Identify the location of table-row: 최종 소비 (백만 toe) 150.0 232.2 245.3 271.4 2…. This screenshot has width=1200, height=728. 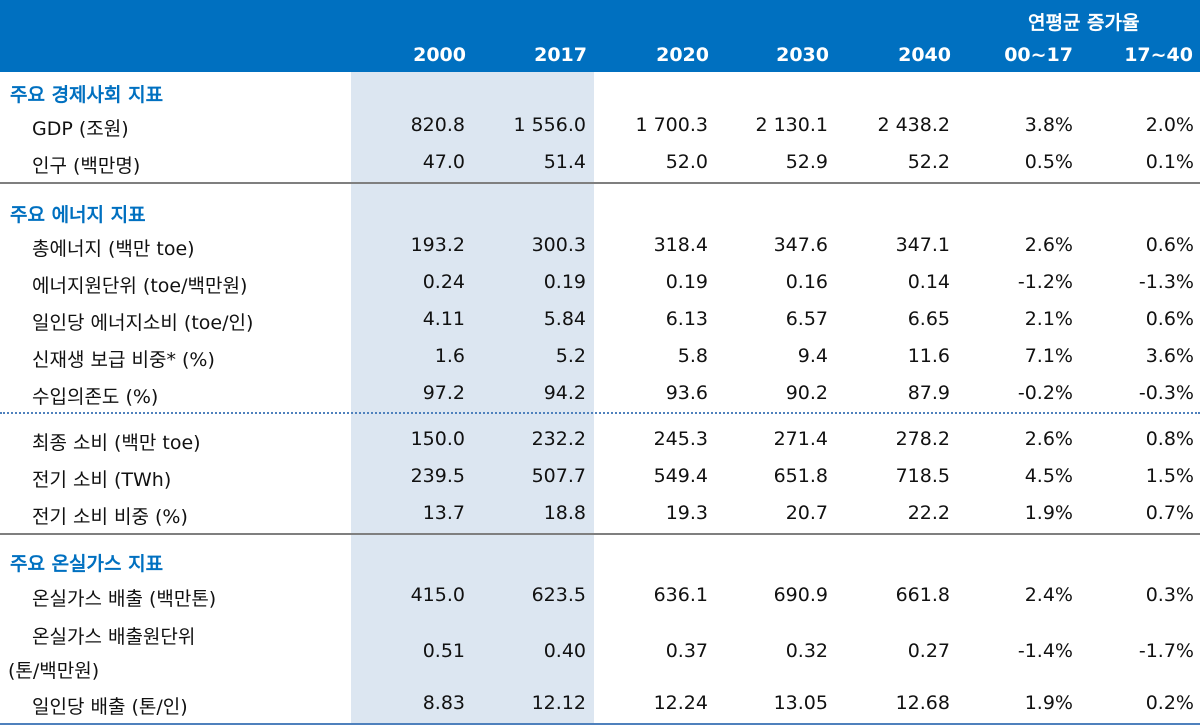
(600, 440).